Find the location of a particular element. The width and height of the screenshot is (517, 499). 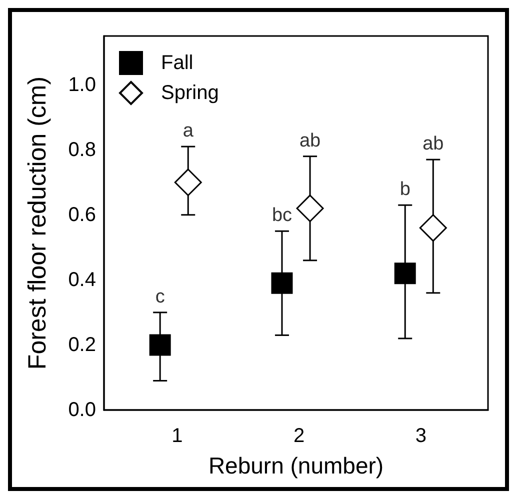

legend-label: Fall is located at coordinates (177, 63).